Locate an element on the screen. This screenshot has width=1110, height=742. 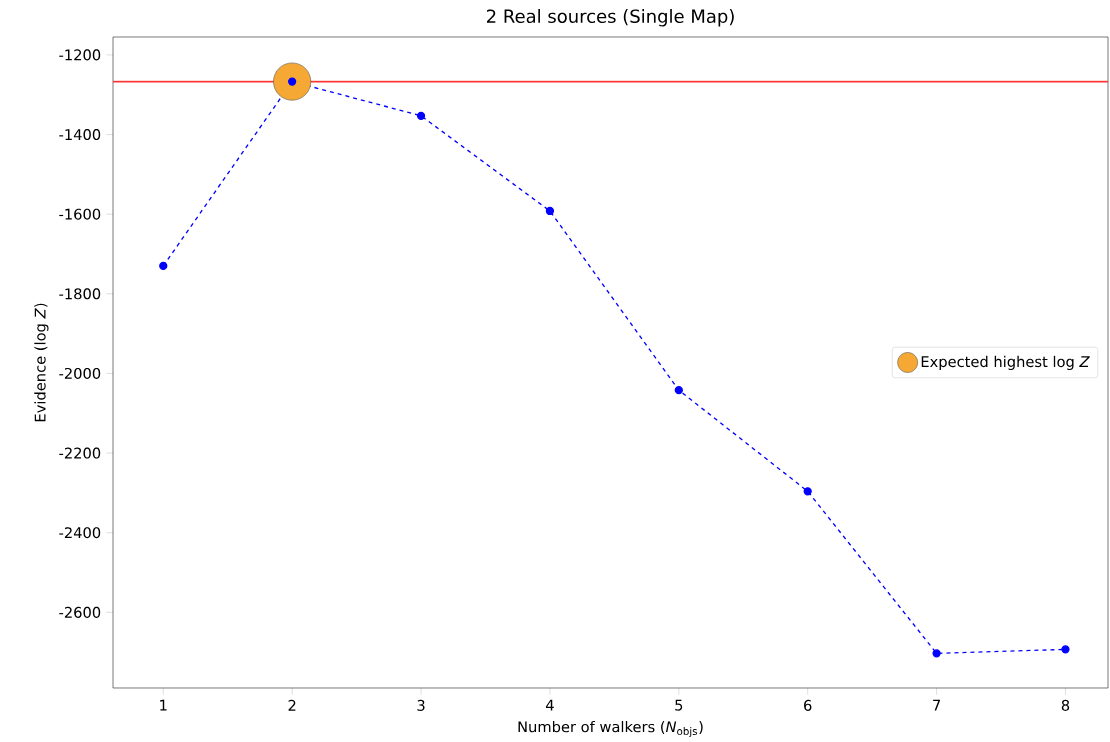
y-tick-label: -1800 is located at coordinates (80, 294).